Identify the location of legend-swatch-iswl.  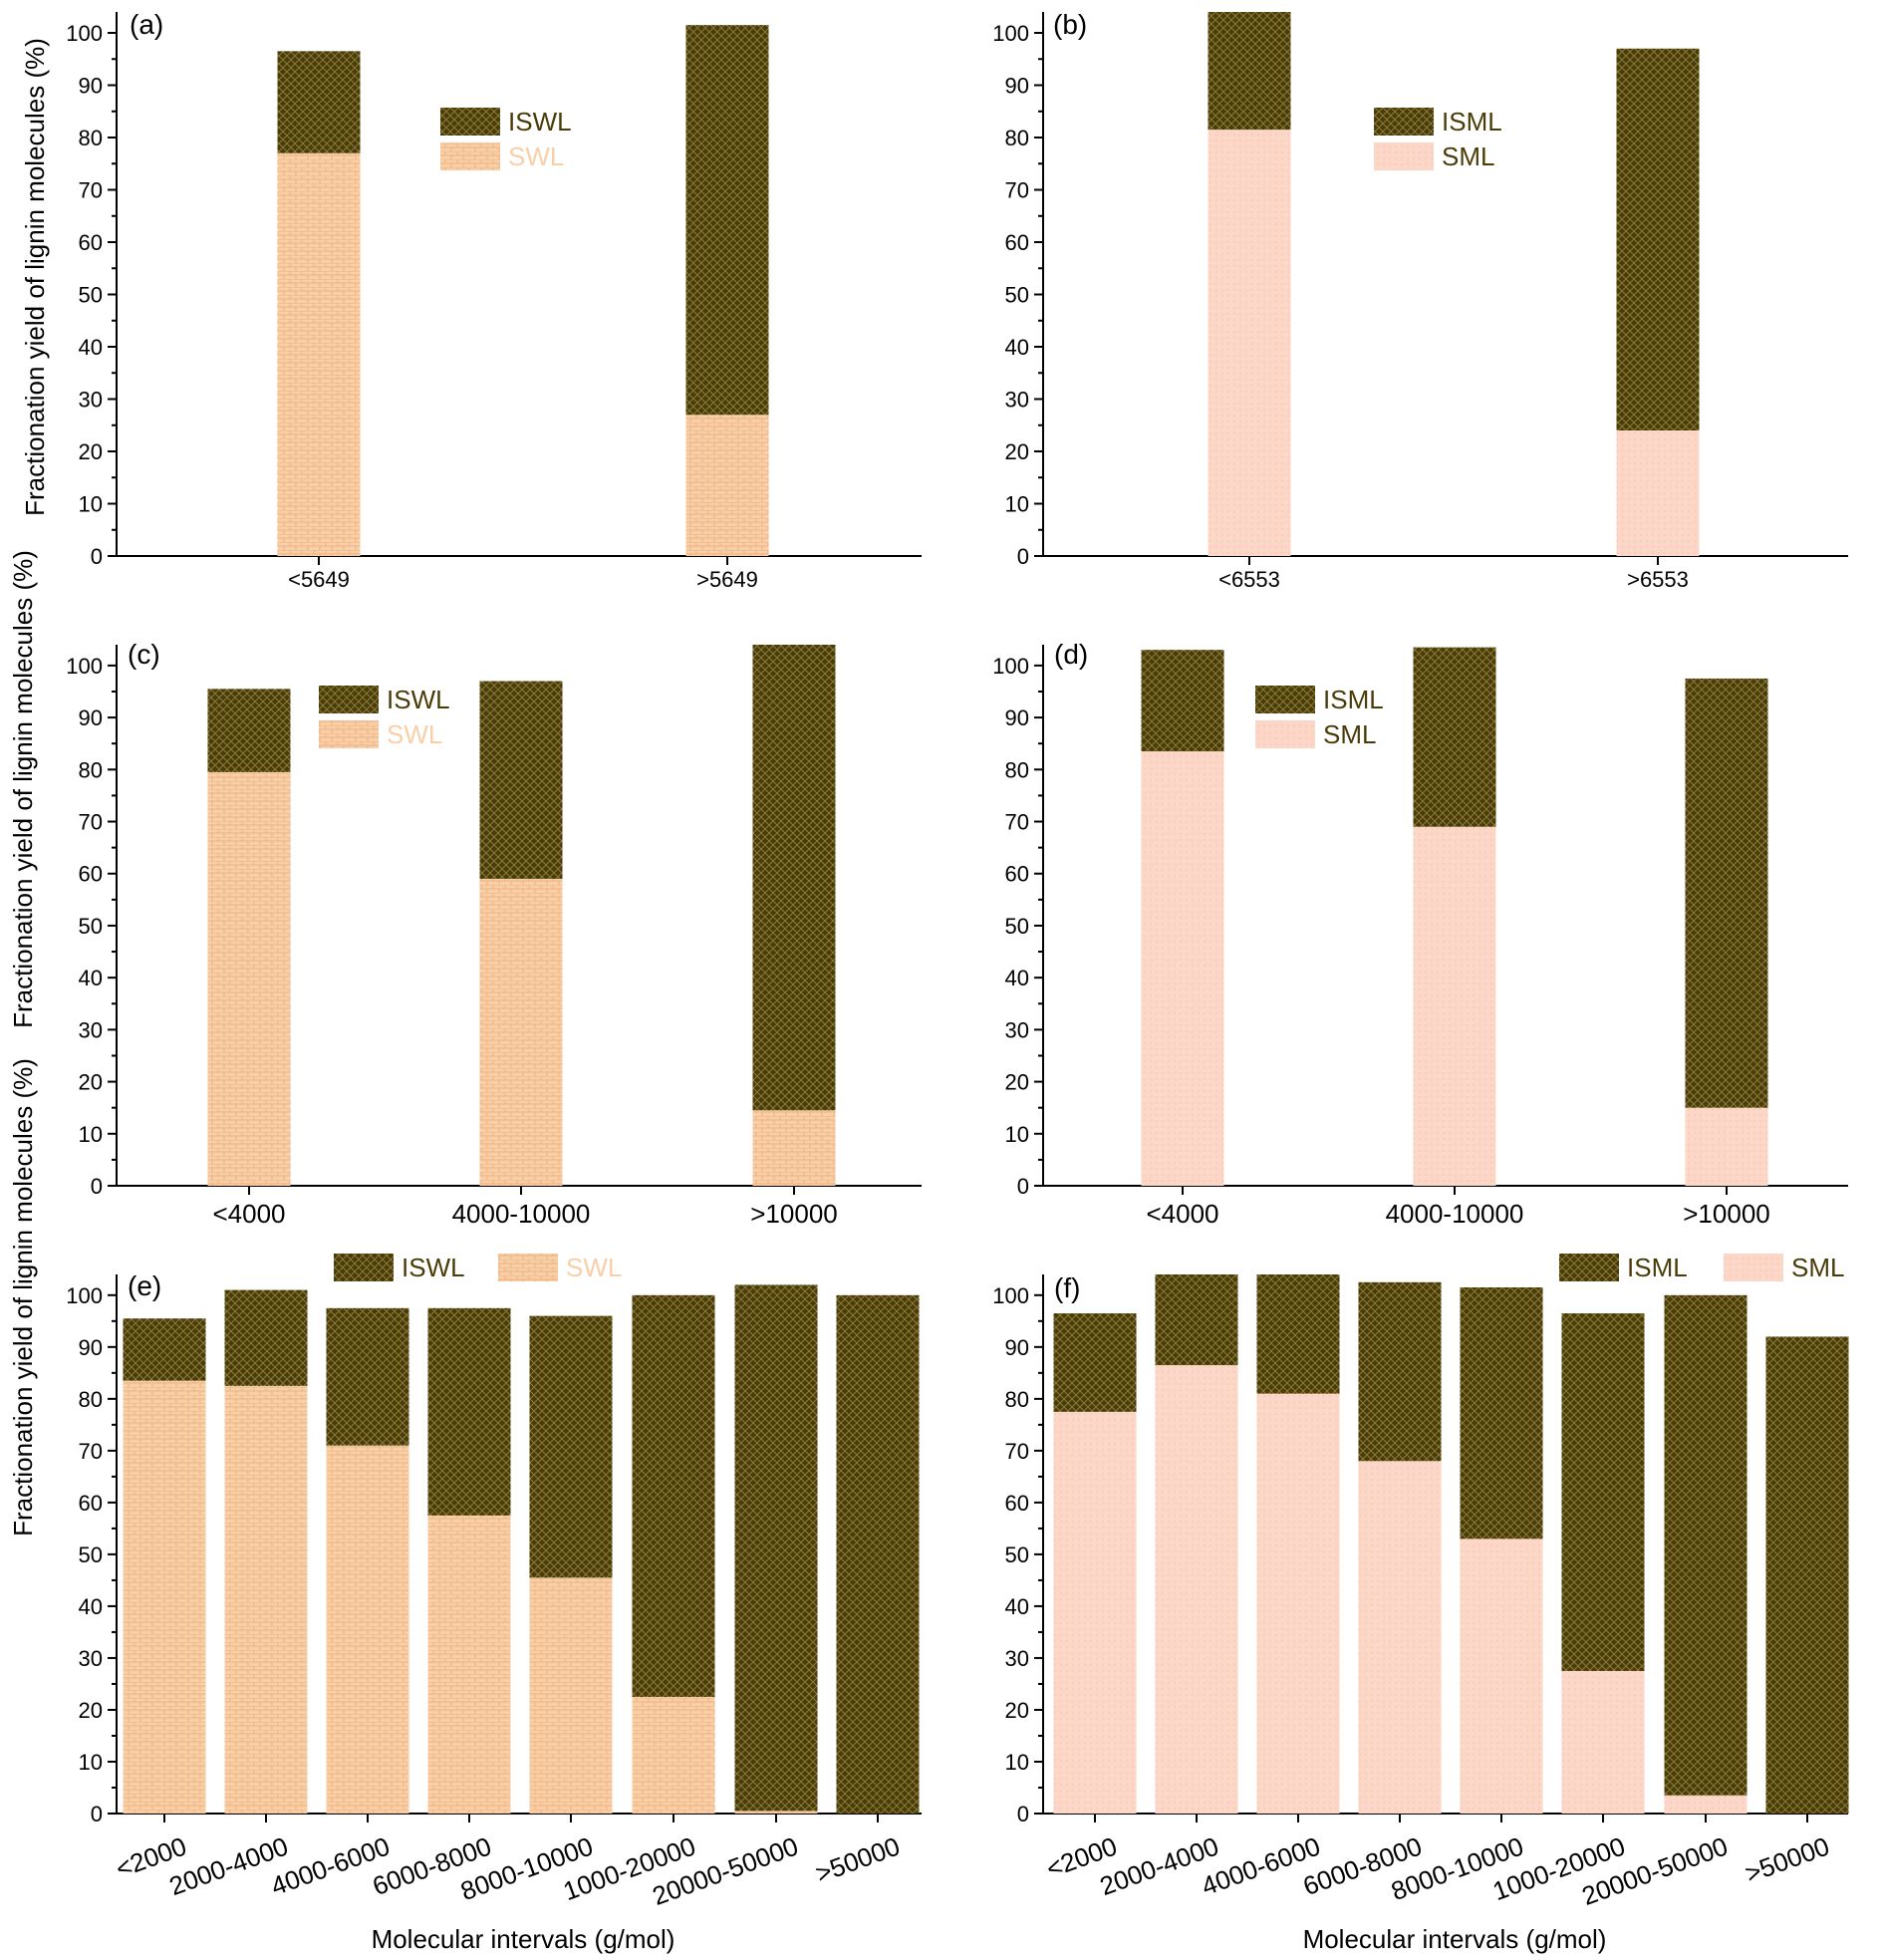
(470, 122).